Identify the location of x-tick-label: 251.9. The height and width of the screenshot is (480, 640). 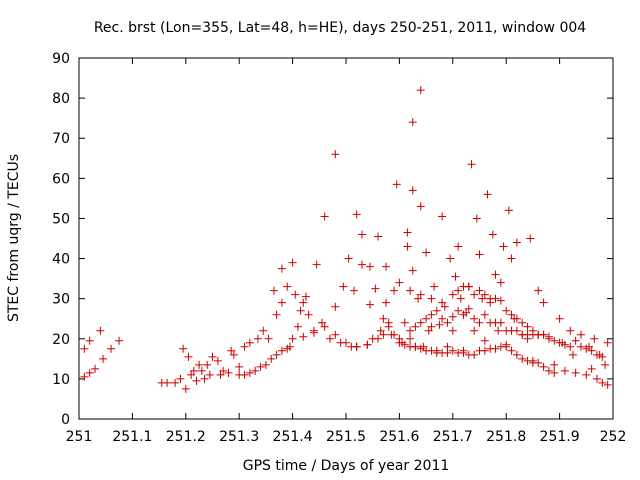
(560, 437).